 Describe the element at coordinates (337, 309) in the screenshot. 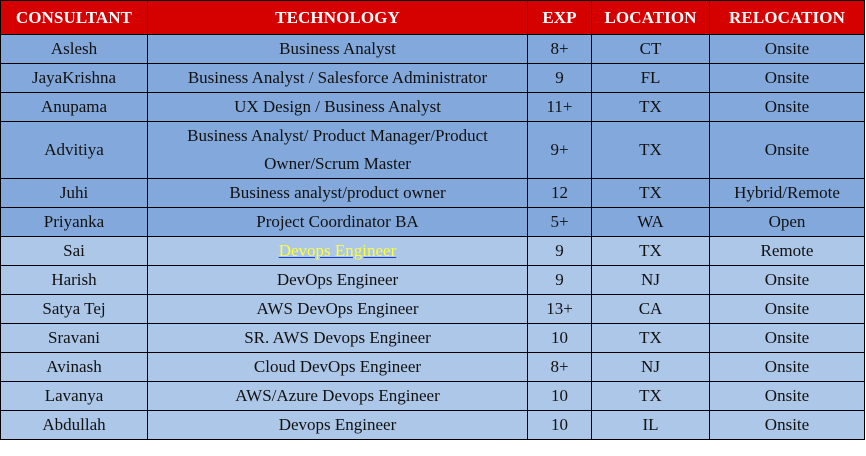

I see `technology-cell: AWS DevOps Engineer` at that location.